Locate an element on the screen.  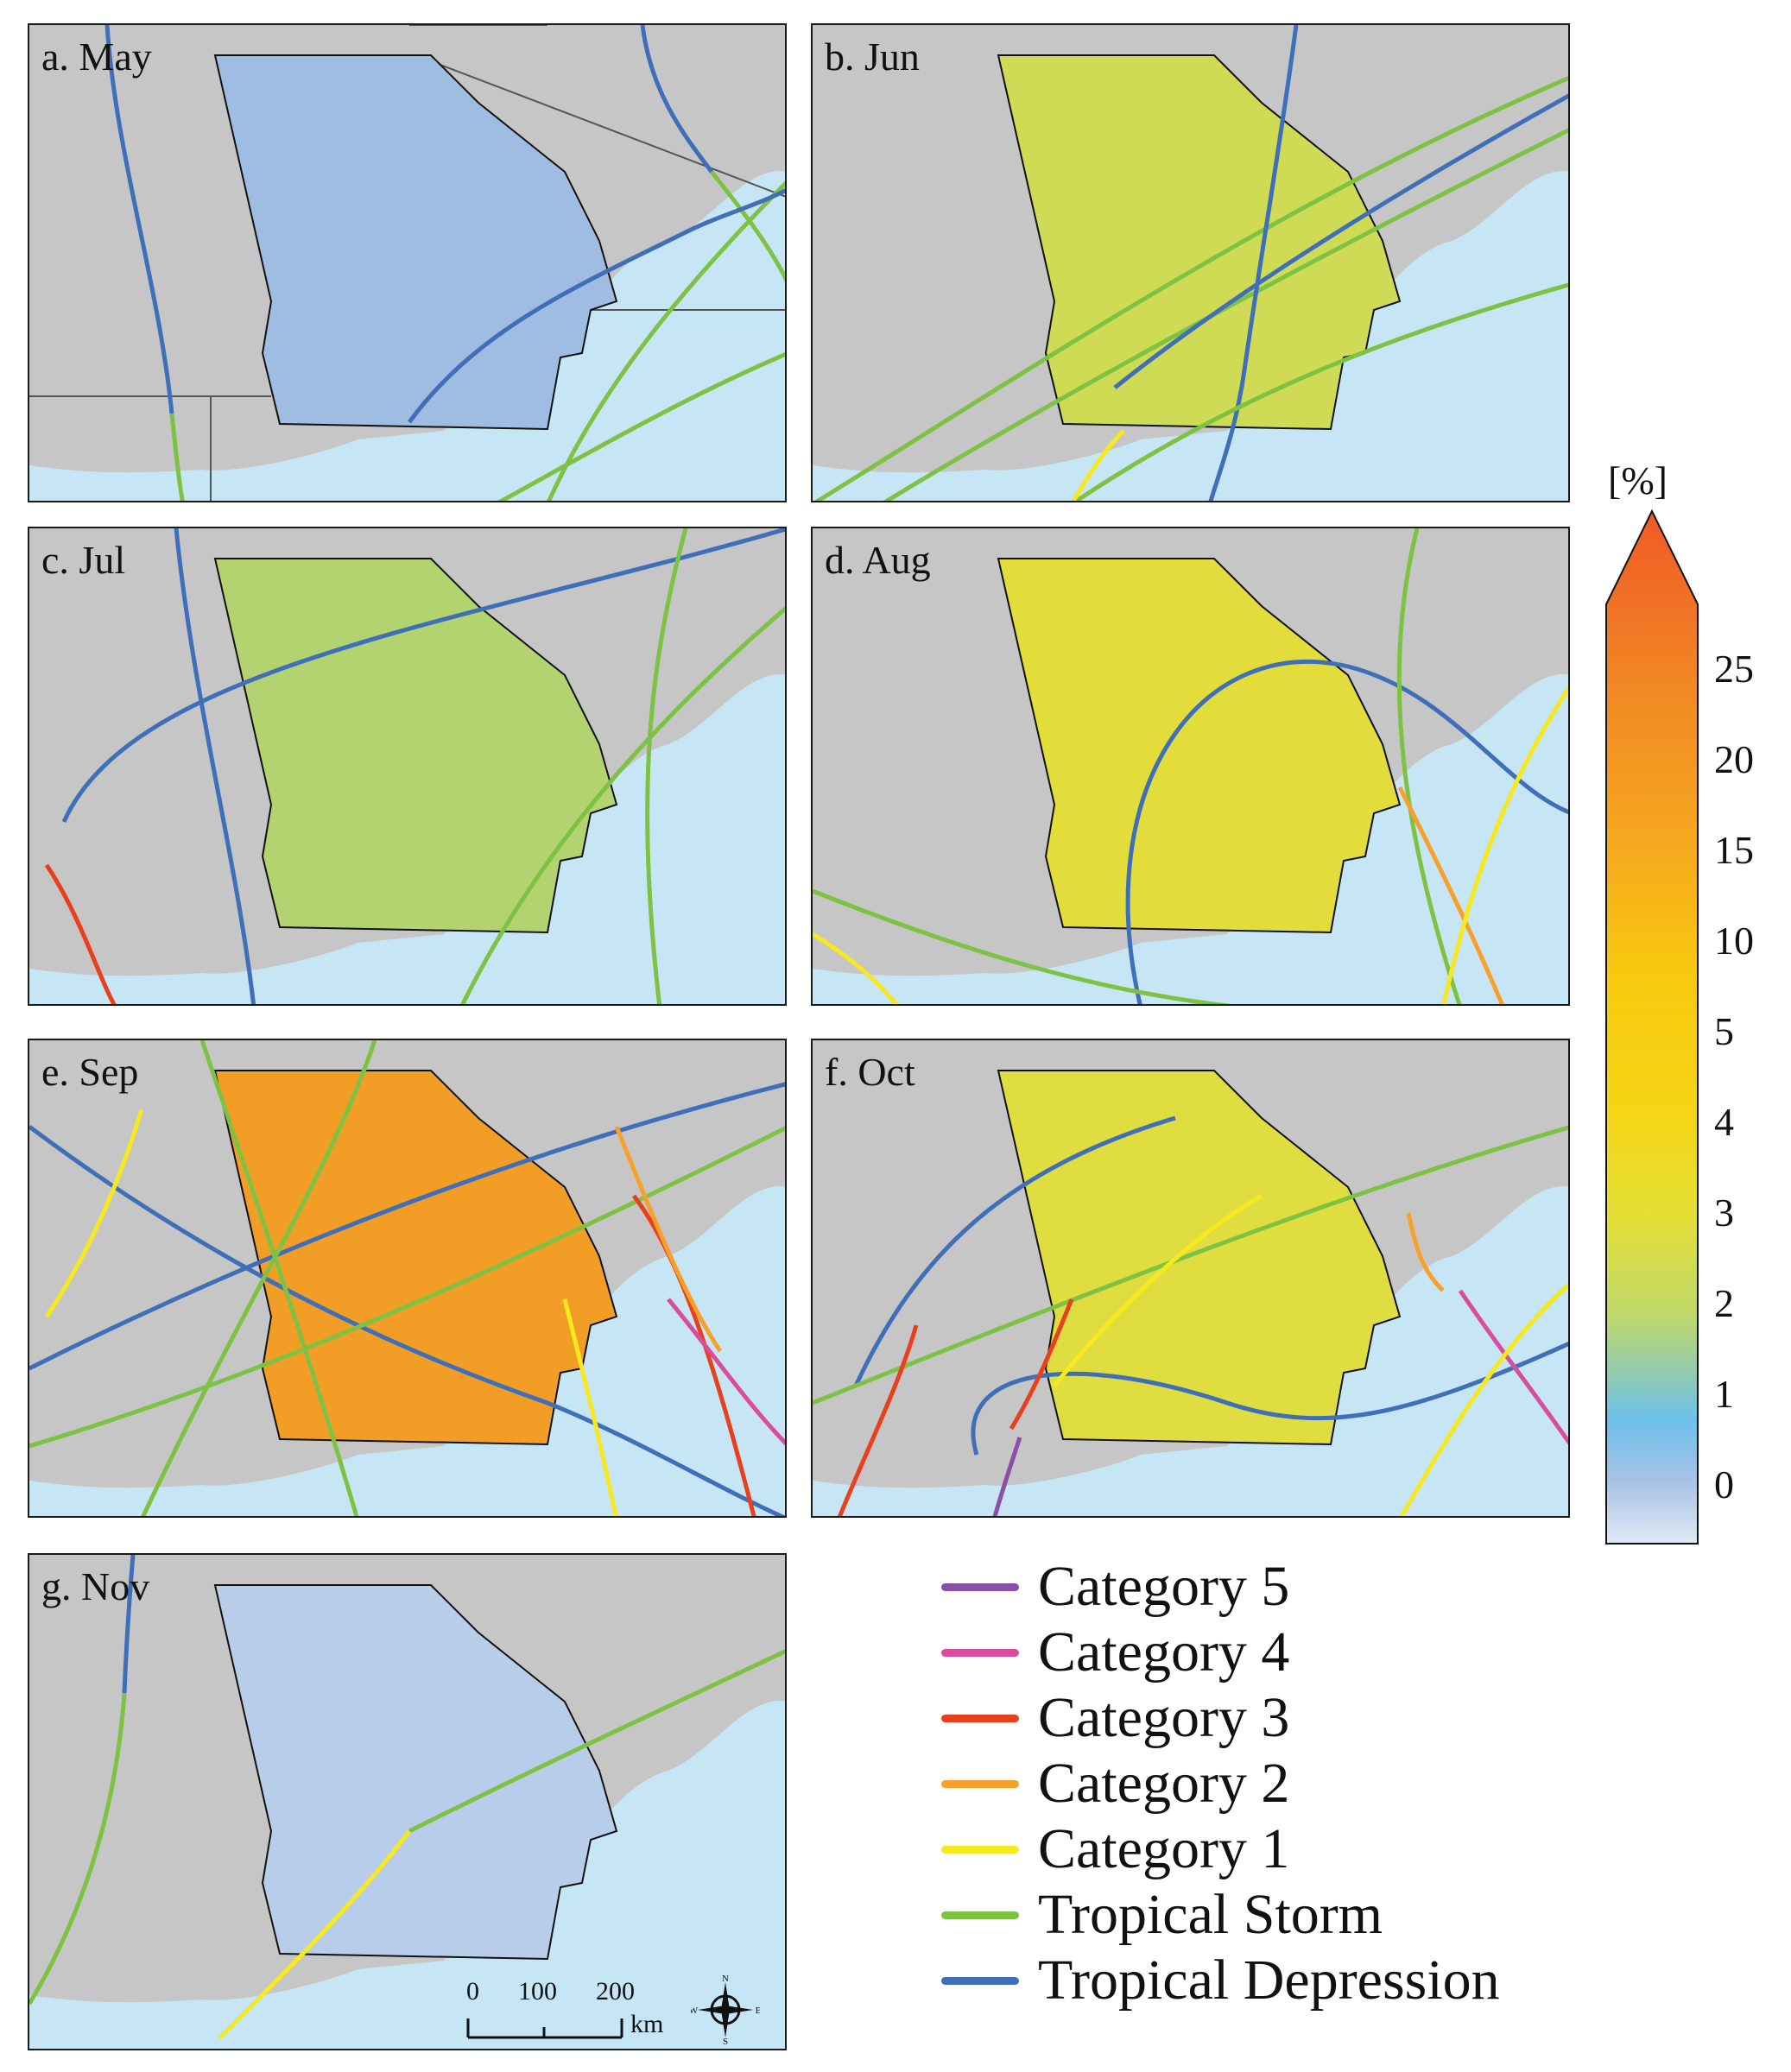
colorbar-unit: [%] is located at coordinates (1638, 480).